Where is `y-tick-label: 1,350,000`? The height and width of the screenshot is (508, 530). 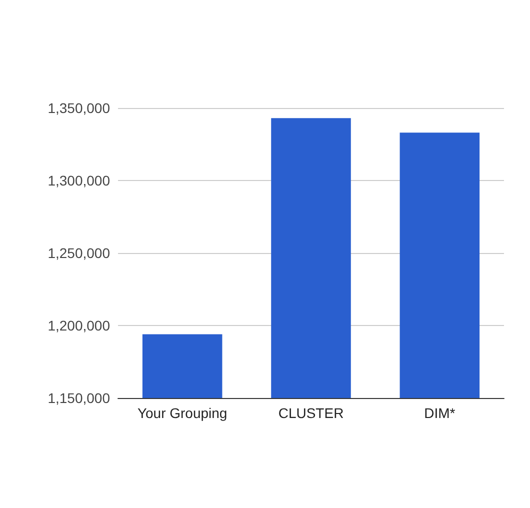 y-tick-label: 1,350,000 is located at coordinates (79, 108).